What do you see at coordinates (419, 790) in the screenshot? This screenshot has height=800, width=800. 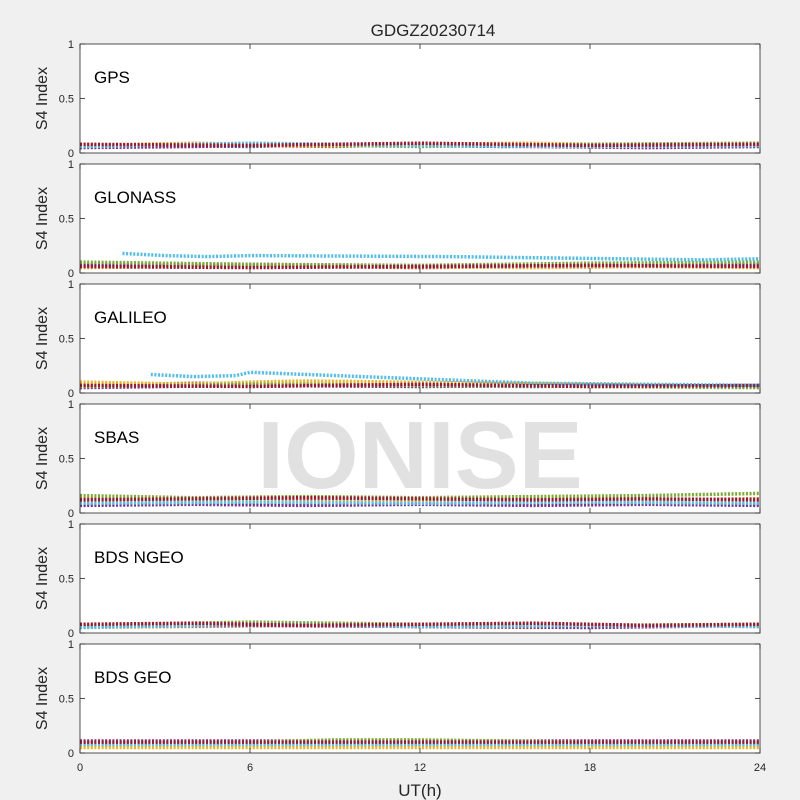 I see `x-axis-label: UT(h)` at bounding box center [419, 790].